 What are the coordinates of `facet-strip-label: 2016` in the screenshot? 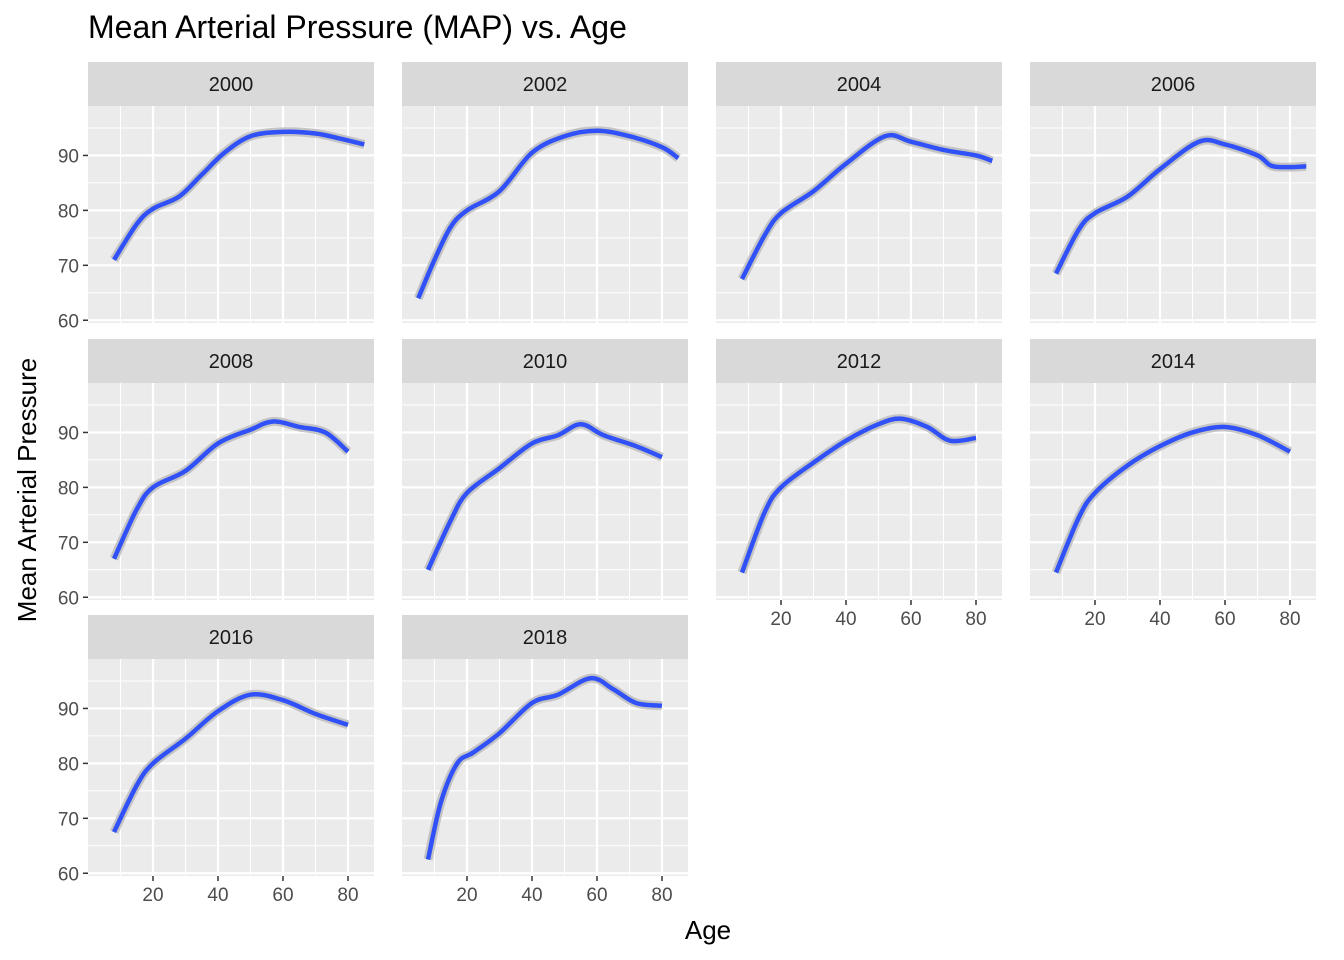 It's located at (231, 638).